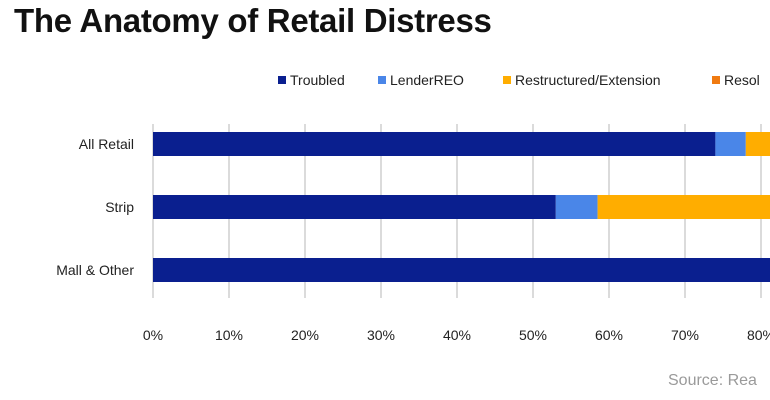 This screenshot has height=400, width=770. Describe the element at coordinates (533, 335) in the screenshot. I see `x-tick-label: 50%` at that location.